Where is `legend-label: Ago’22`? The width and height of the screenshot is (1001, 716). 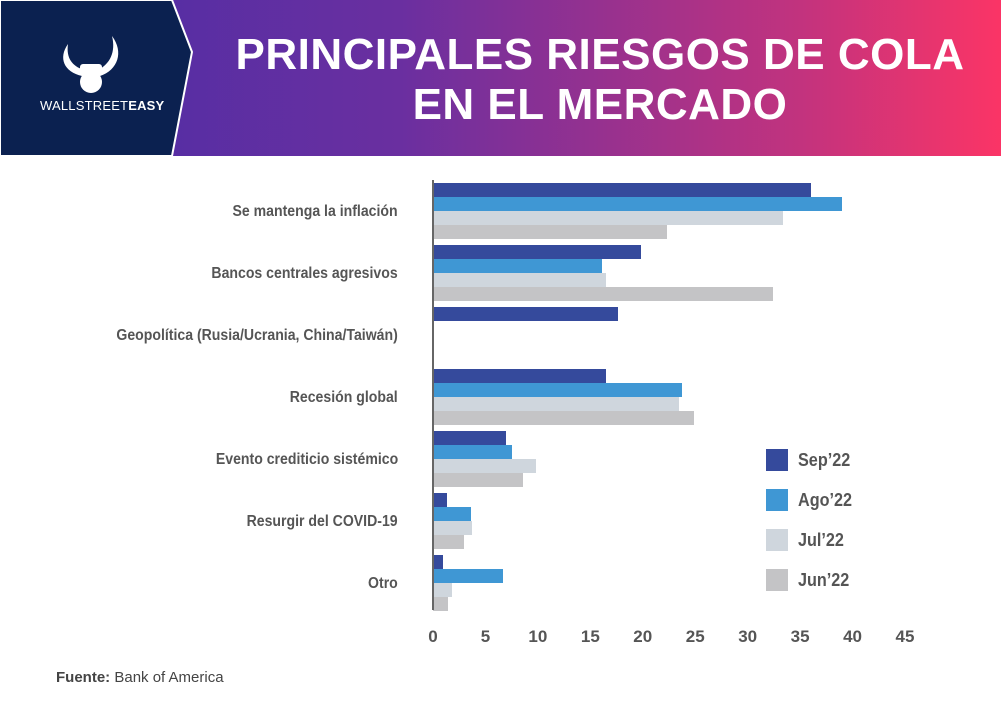 legend-label: Ago’22 is located at coordinates (825, 499).